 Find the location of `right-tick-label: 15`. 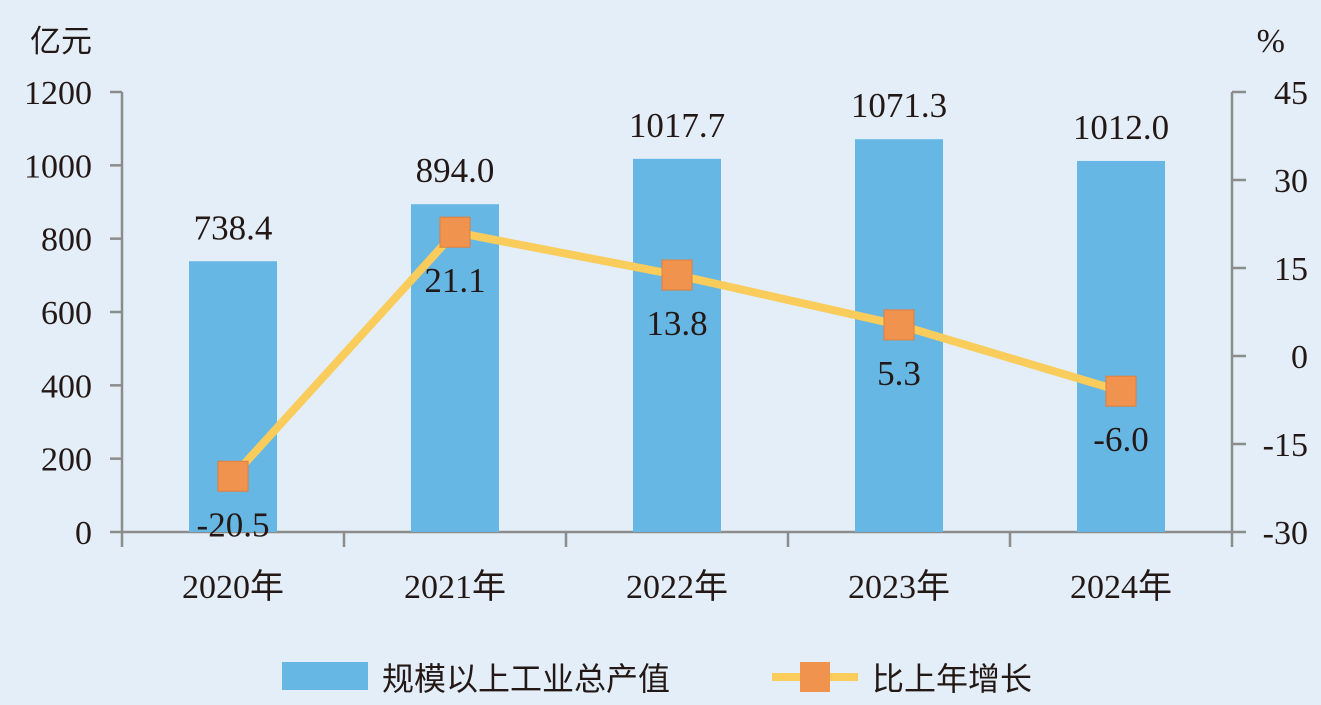

right-tick-label: 15 is located at coordinates (1291, 269).